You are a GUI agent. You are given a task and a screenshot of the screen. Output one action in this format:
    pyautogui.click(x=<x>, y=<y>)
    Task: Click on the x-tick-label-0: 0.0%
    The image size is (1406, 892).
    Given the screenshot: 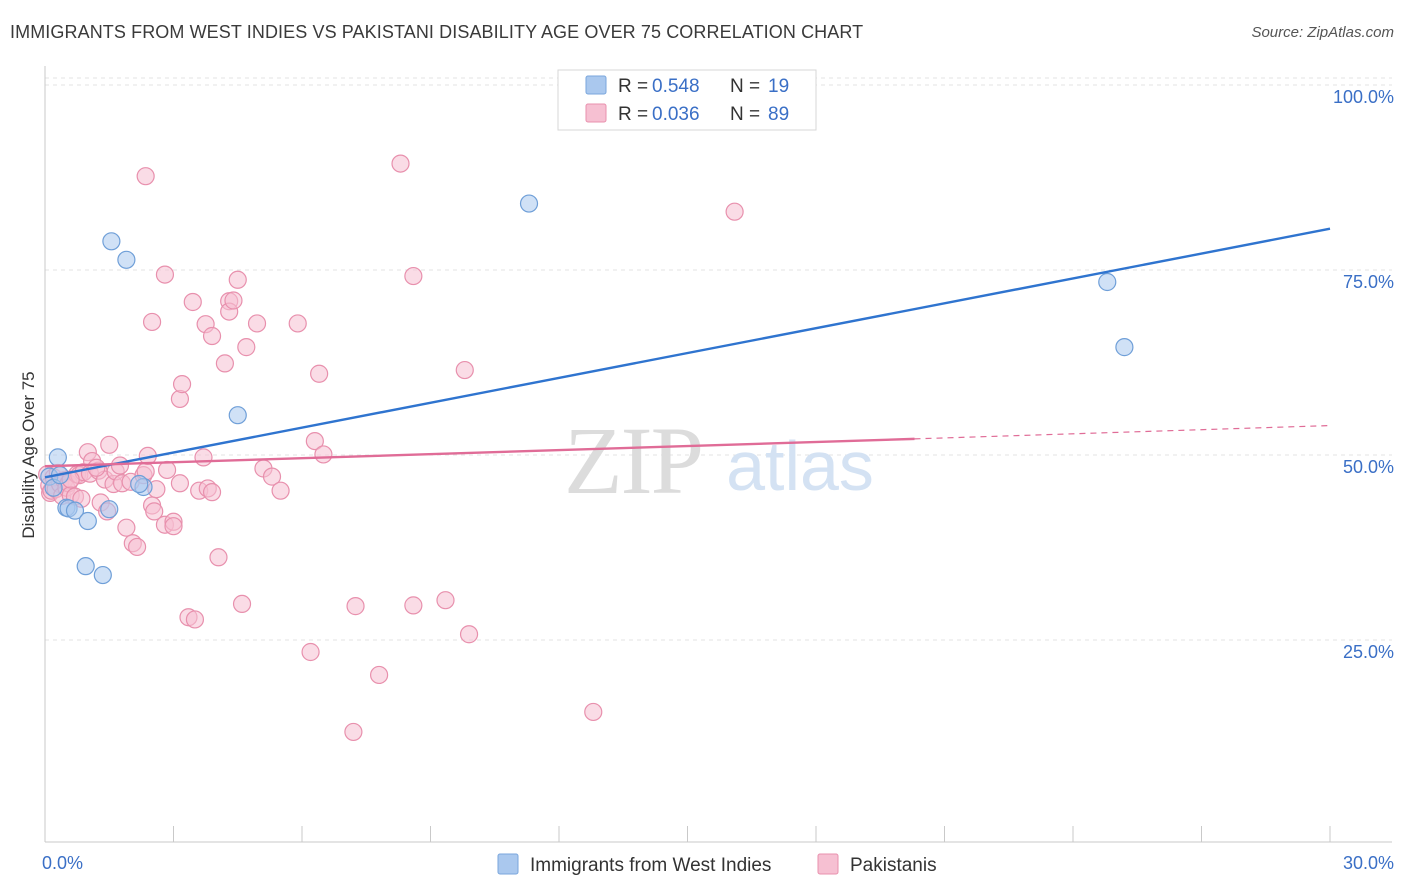 What is the action you would take?
    pyautogui.click(x=62, y=863)
    